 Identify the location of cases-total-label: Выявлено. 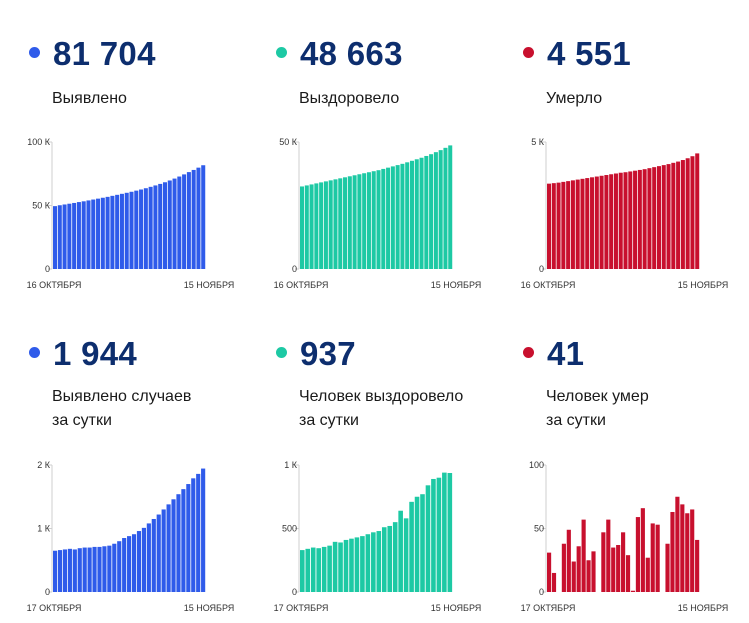
(89, 98).